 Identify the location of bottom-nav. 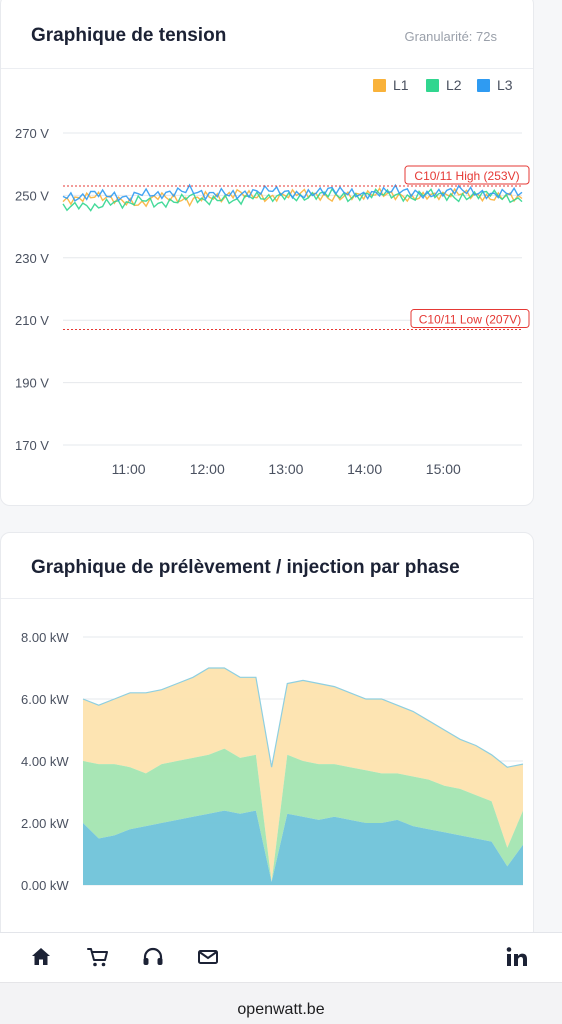
(281, 957).